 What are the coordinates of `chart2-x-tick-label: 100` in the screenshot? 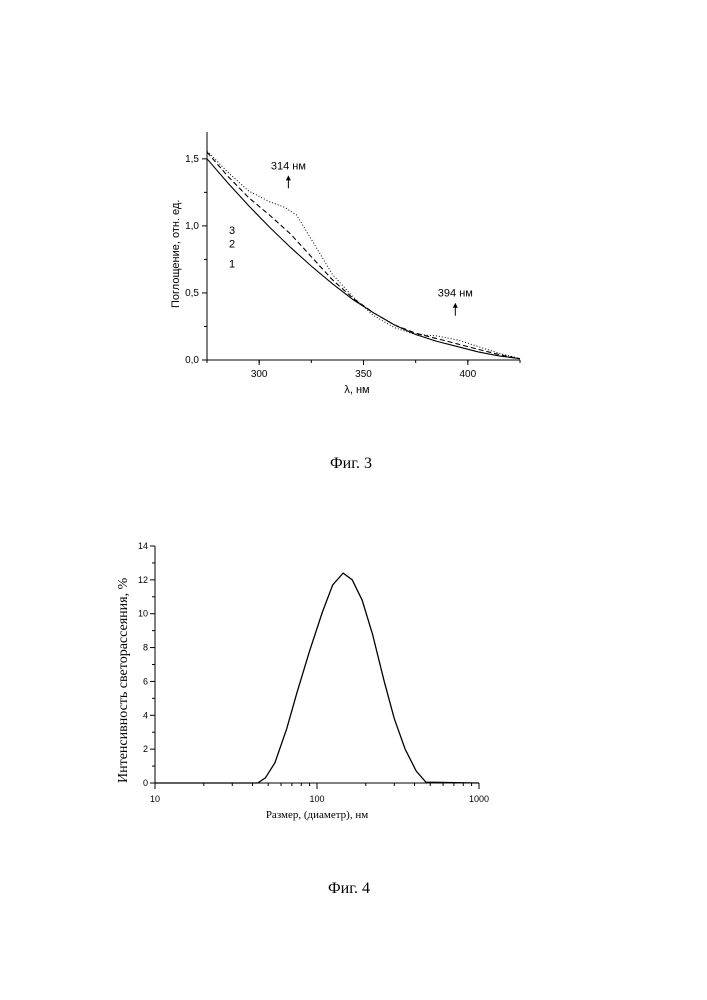 It's located at (316, 799).